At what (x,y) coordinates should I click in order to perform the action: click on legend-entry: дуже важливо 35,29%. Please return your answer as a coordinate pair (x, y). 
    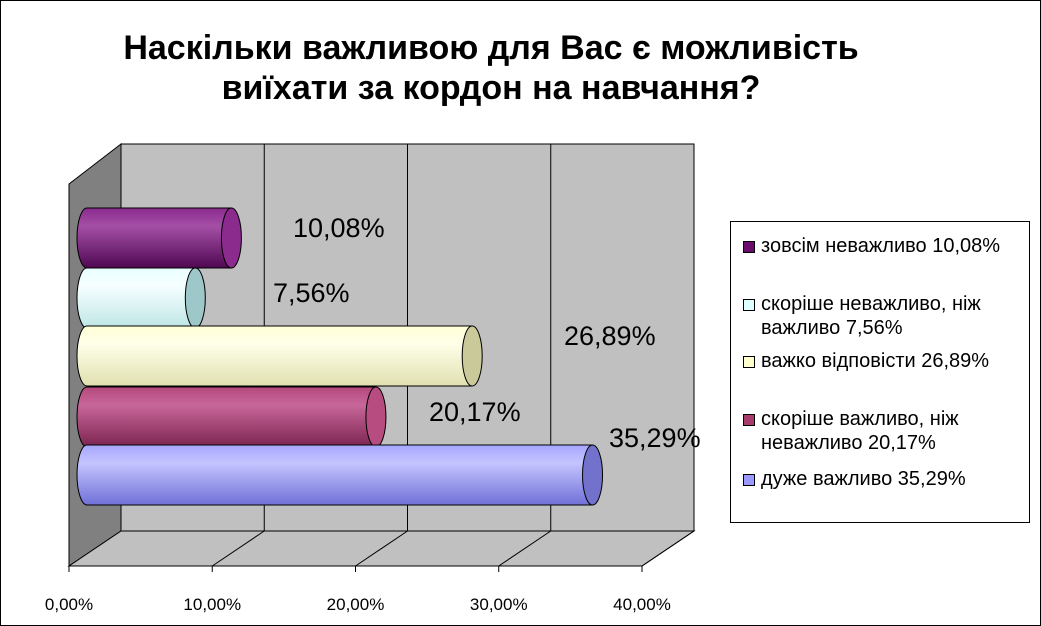
    Looking at the image, I should click on (887, 479).